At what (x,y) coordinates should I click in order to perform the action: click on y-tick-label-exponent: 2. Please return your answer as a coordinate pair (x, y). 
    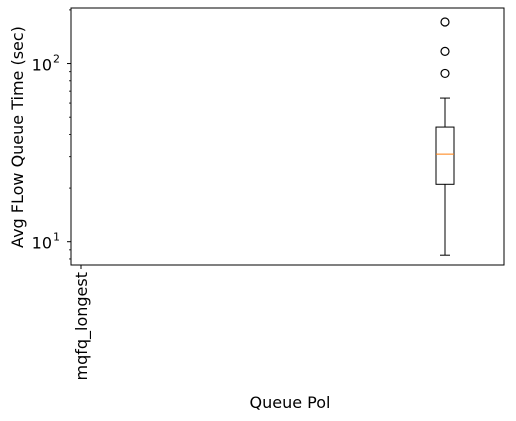
    Looking at the image, I should click on (56, 59).